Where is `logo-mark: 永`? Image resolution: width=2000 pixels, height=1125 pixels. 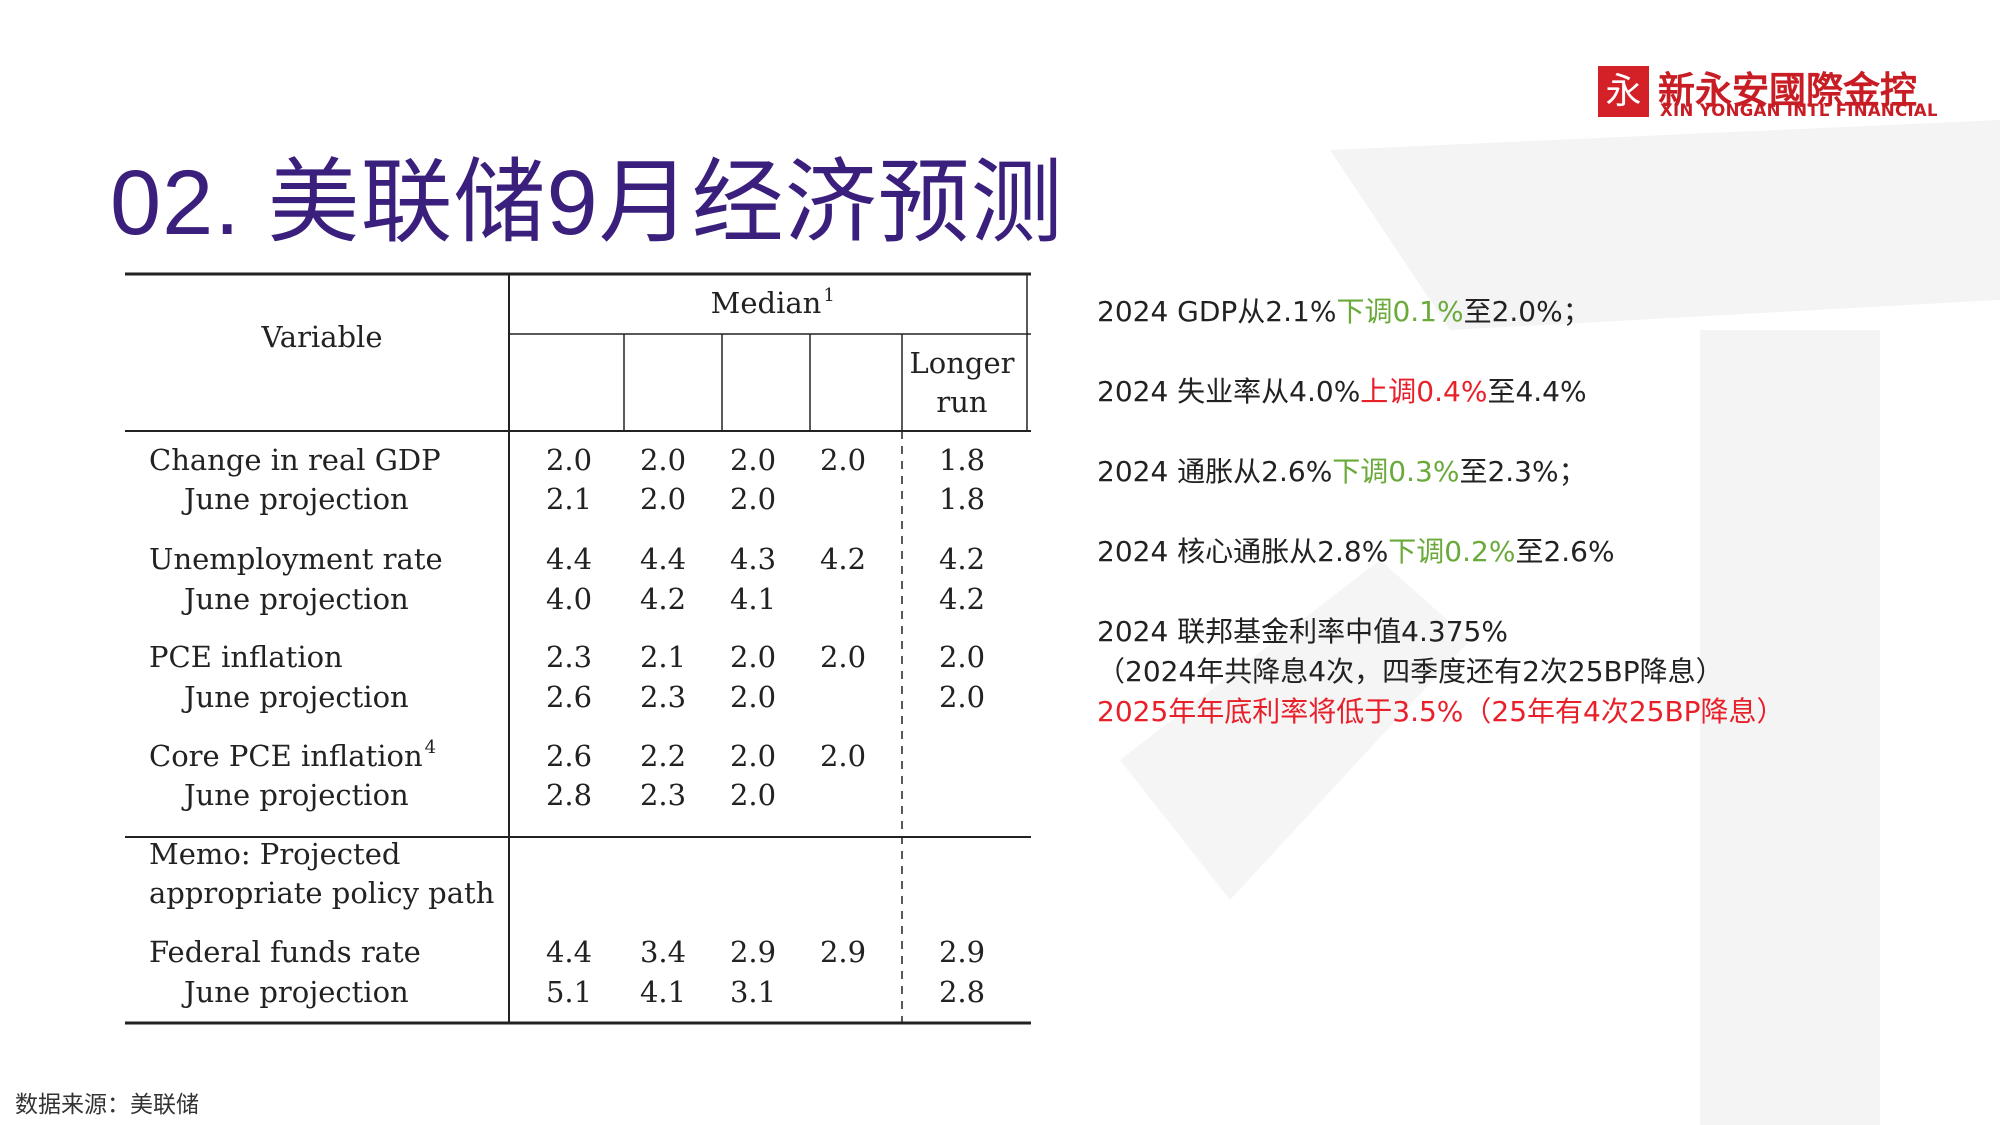
logo-mark: 永 is located at coordinates (1623, 91).